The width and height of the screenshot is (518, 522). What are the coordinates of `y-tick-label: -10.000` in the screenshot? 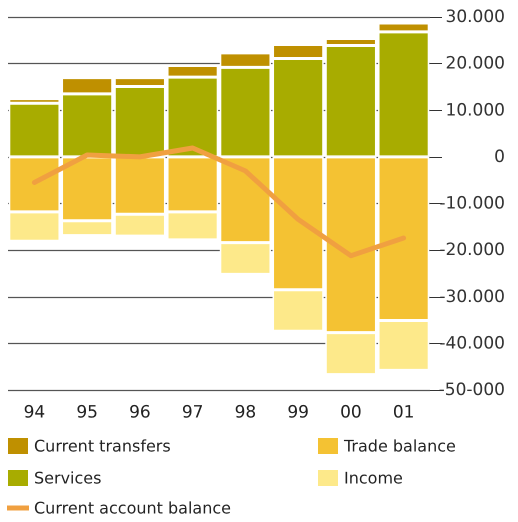 It's located at (472, 204).